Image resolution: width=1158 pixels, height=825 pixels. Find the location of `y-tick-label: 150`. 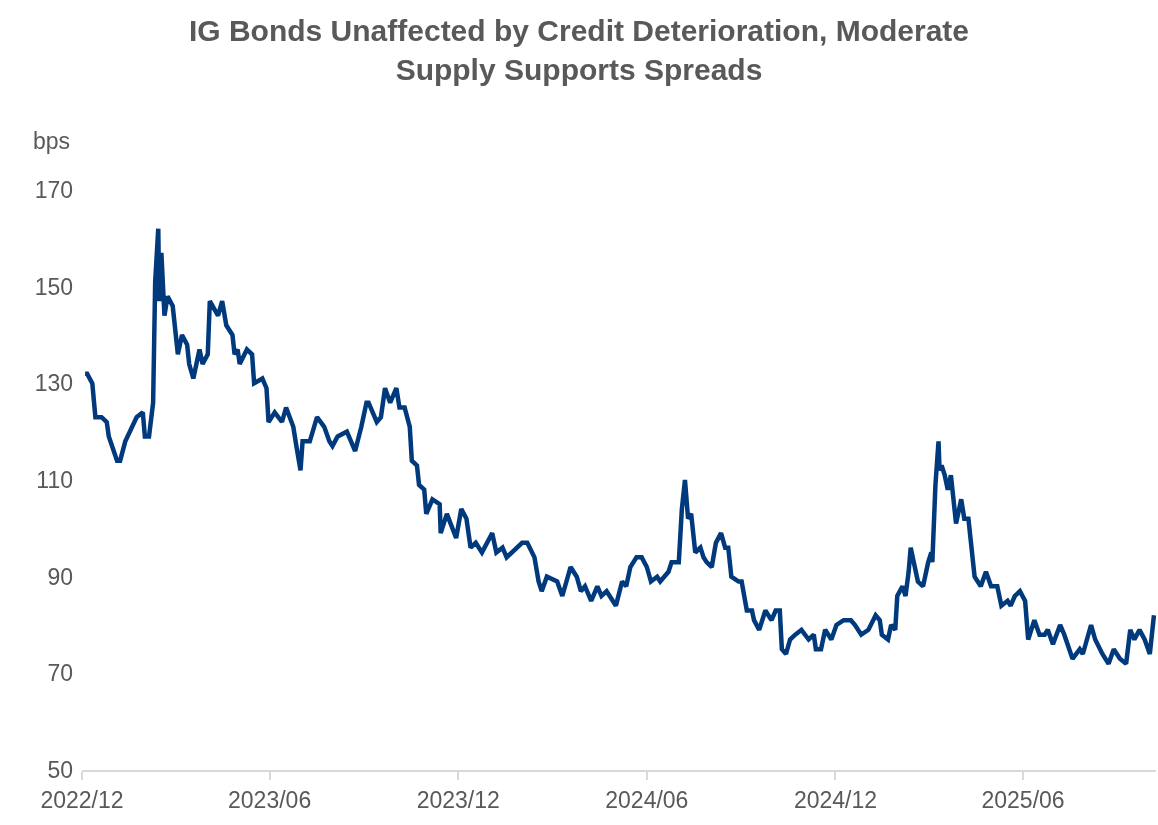

y-tick-label: 150 is located at coordinates (53, 286).